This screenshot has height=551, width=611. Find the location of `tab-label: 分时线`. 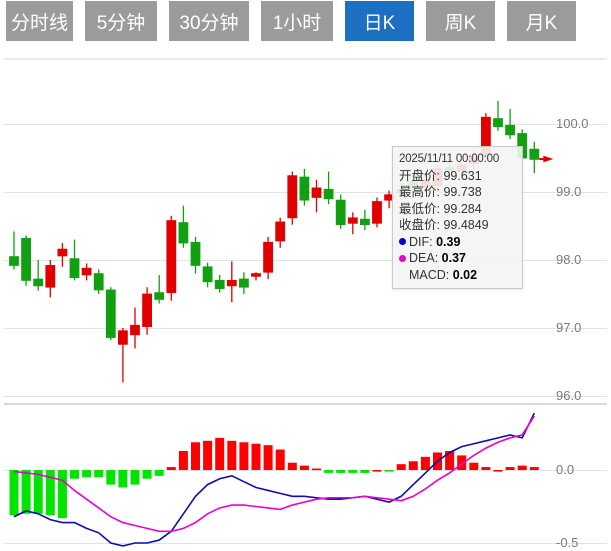

tab-label: 分时线 is located at coordinates (39, 23).